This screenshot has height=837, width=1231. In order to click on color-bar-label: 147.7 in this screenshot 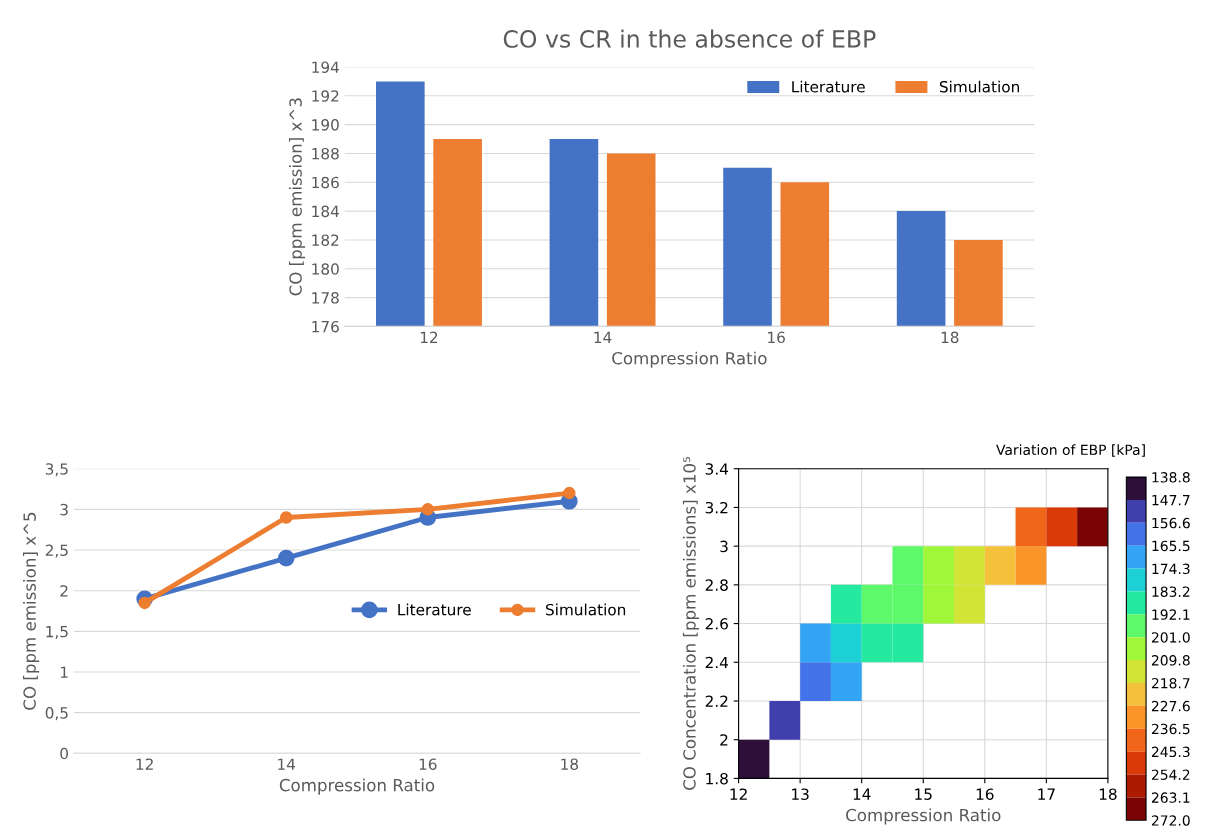, I will do `click(1171, 500)`.